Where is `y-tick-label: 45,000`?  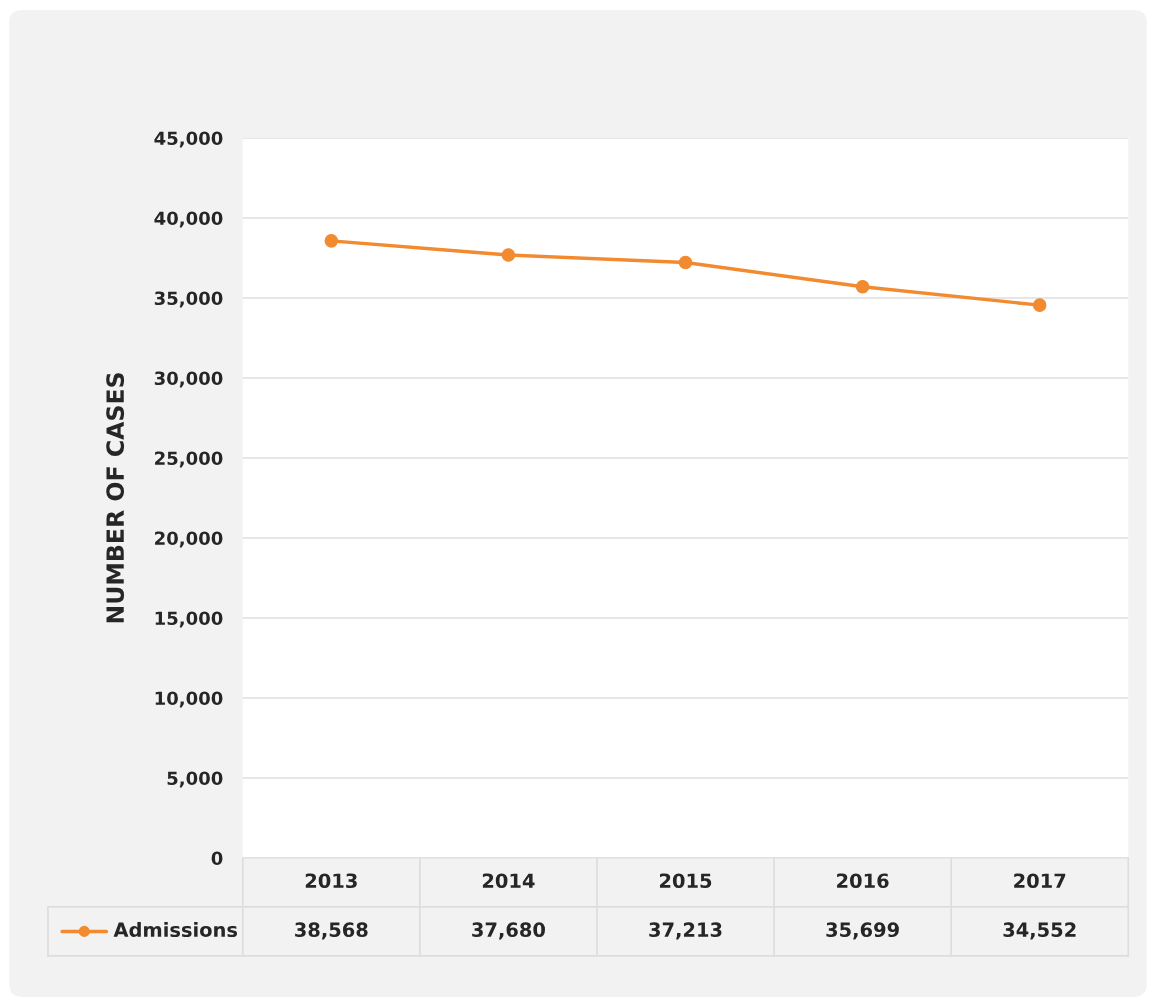
y-tick-label: 45,000 is located at coordinates (188, 139).